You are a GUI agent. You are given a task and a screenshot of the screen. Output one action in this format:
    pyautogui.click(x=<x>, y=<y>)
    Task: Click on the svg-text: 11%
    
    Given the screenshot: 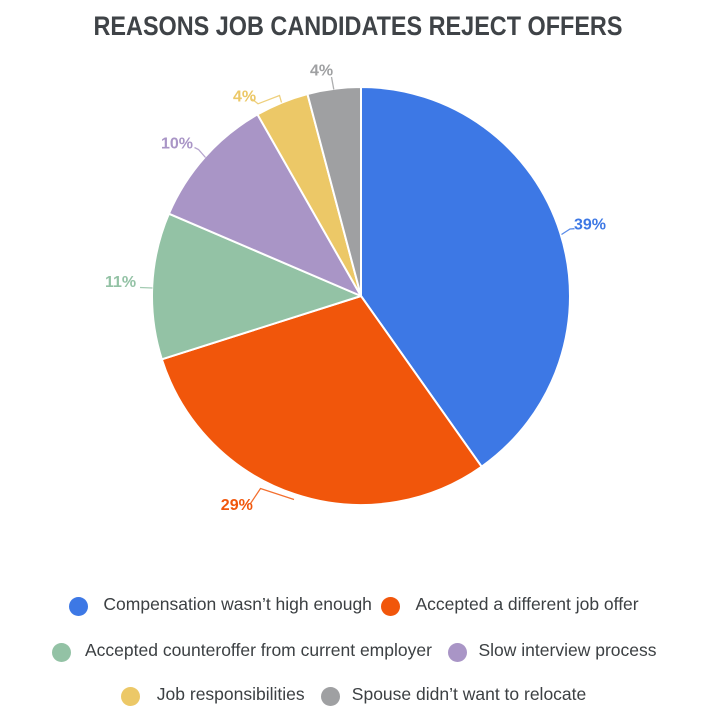 What is the action you would take?
    pyautogui.click(x=120, y=282)
    